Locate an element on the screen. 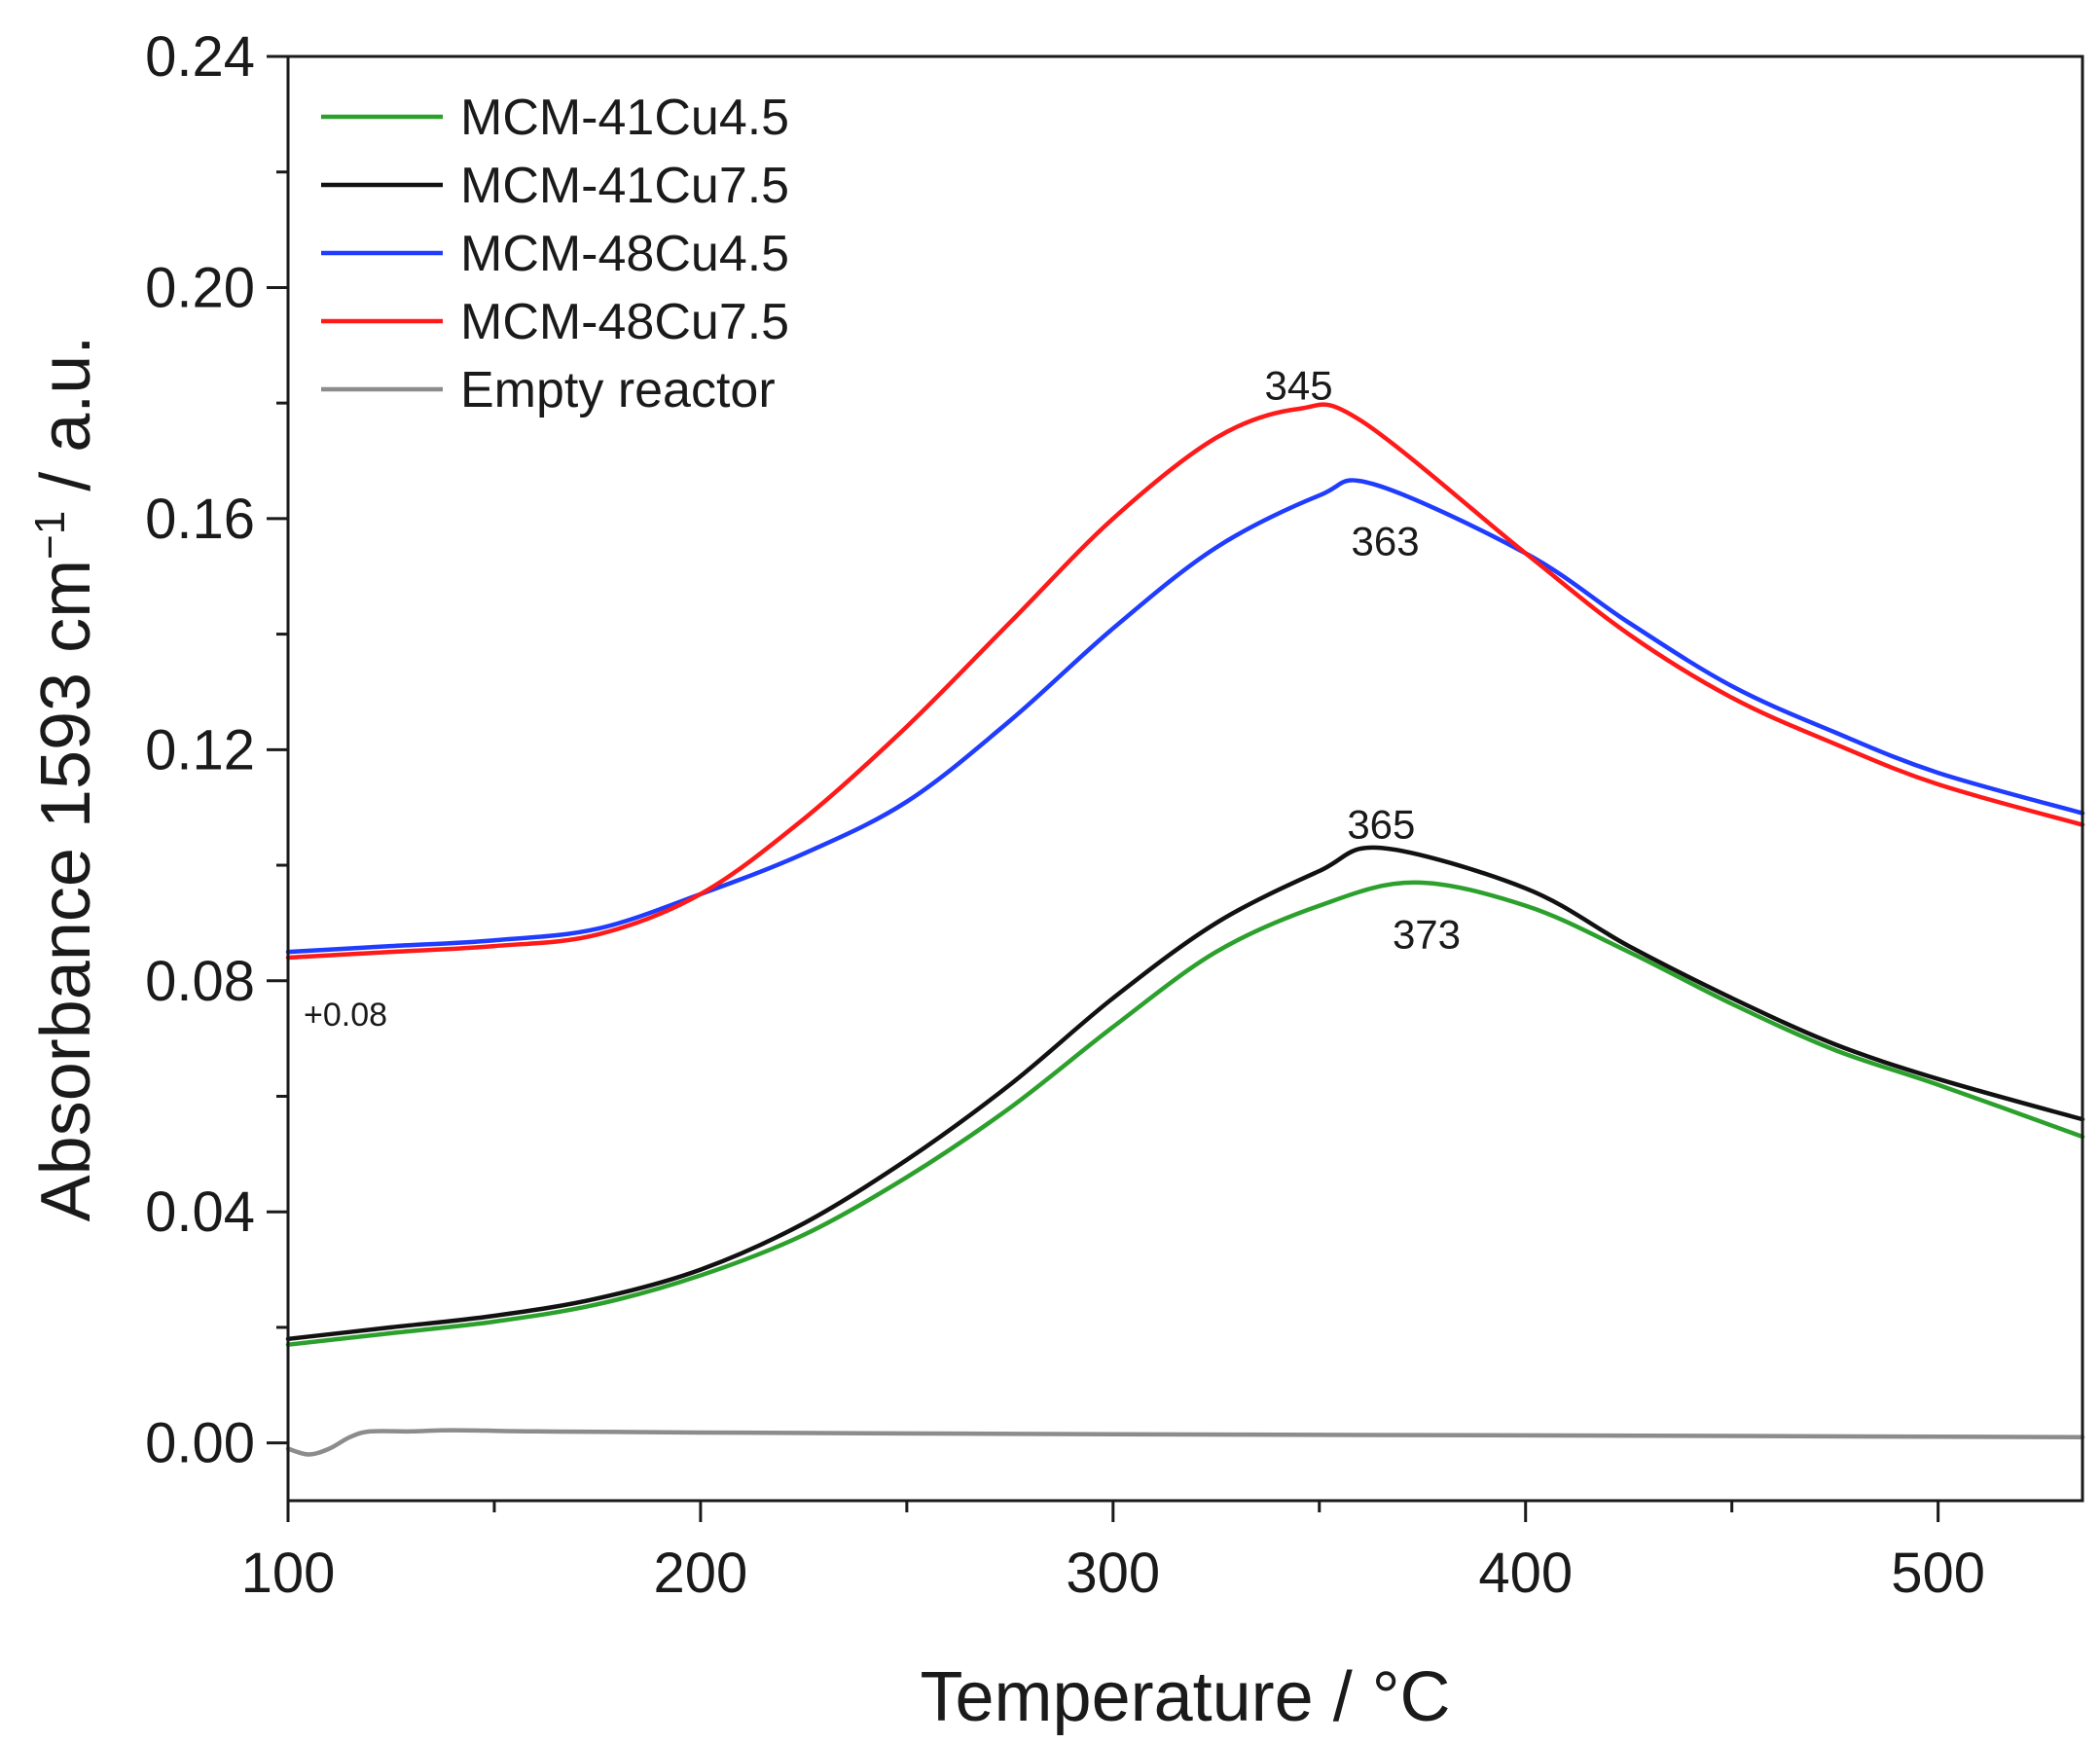 The image size is (2100, 1743). x-tick-label: 100 is located at coordinates (288, 1573).